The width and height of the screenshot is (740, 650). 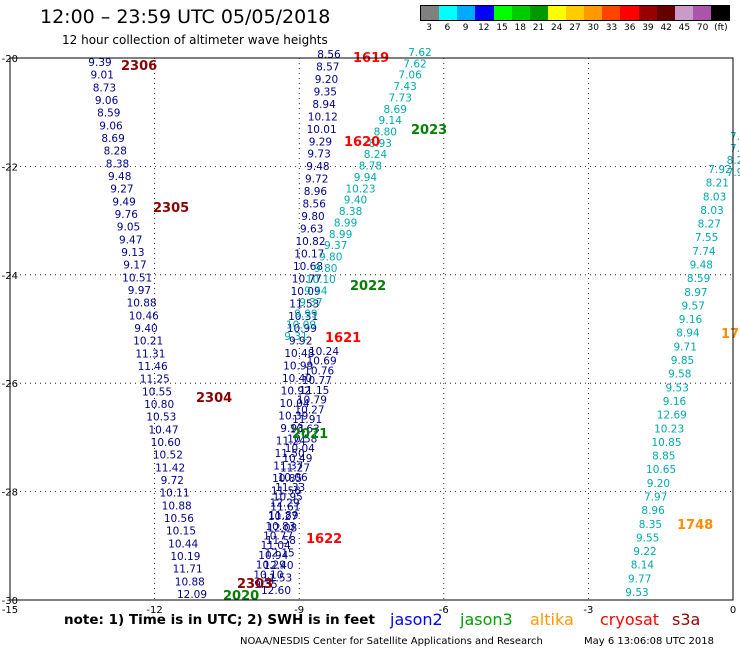 I want to click on wave-height-value: 10.10, so click(x=268, y=575).